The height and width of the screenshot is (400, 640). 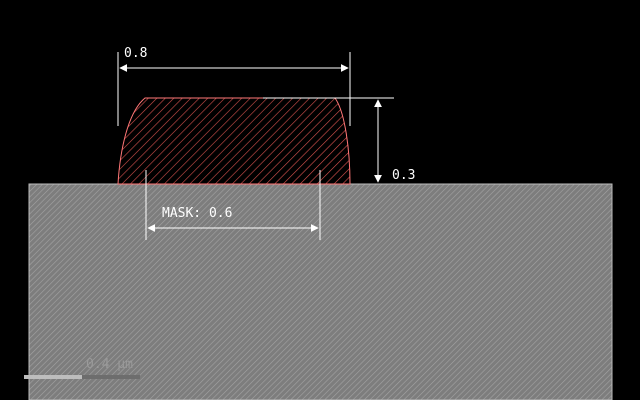 What do you see at coordinates (233, 205) in the screenshot?
I see `mask-width-dimension: MASK: 0.6` at bounding box center [233, 205].